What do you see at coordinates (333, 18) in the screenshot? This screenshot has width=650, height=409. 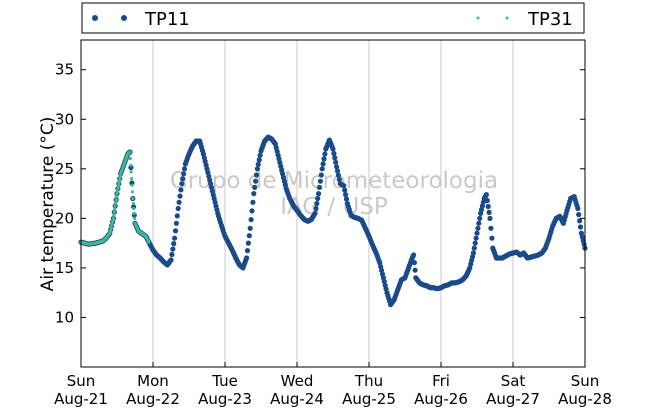 I see `legend-box` at bounding box center [333, 18].